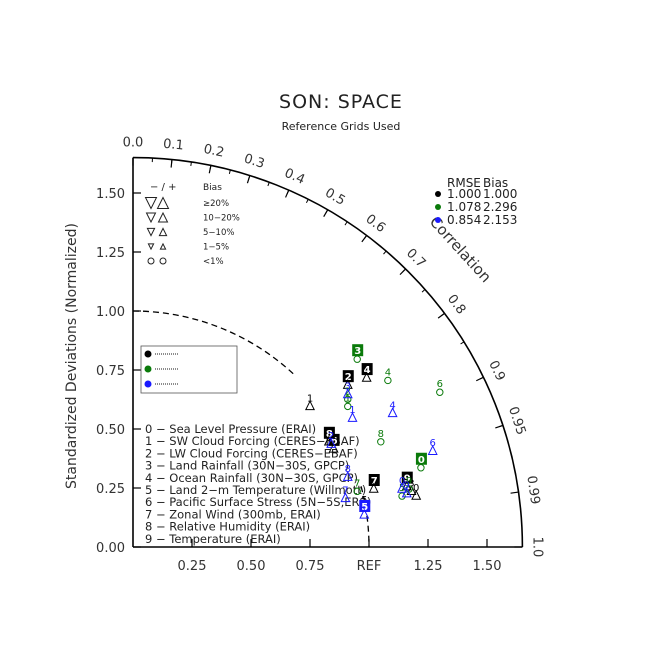 The image size is (648, 652). What do you see at coordinates (192, 566) in the screenshot?
I see `x-tick-label: 0.25` at bounding box center [192, 566].